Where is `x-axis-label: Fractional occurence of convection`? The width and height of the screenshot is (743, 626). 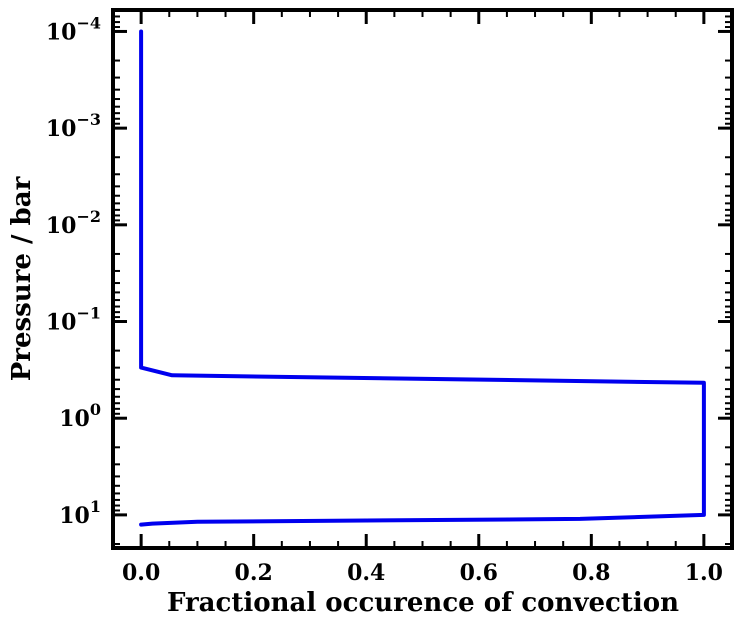
x-axis-label: Fractional occurence of convection is located at coordinates (423, 603).